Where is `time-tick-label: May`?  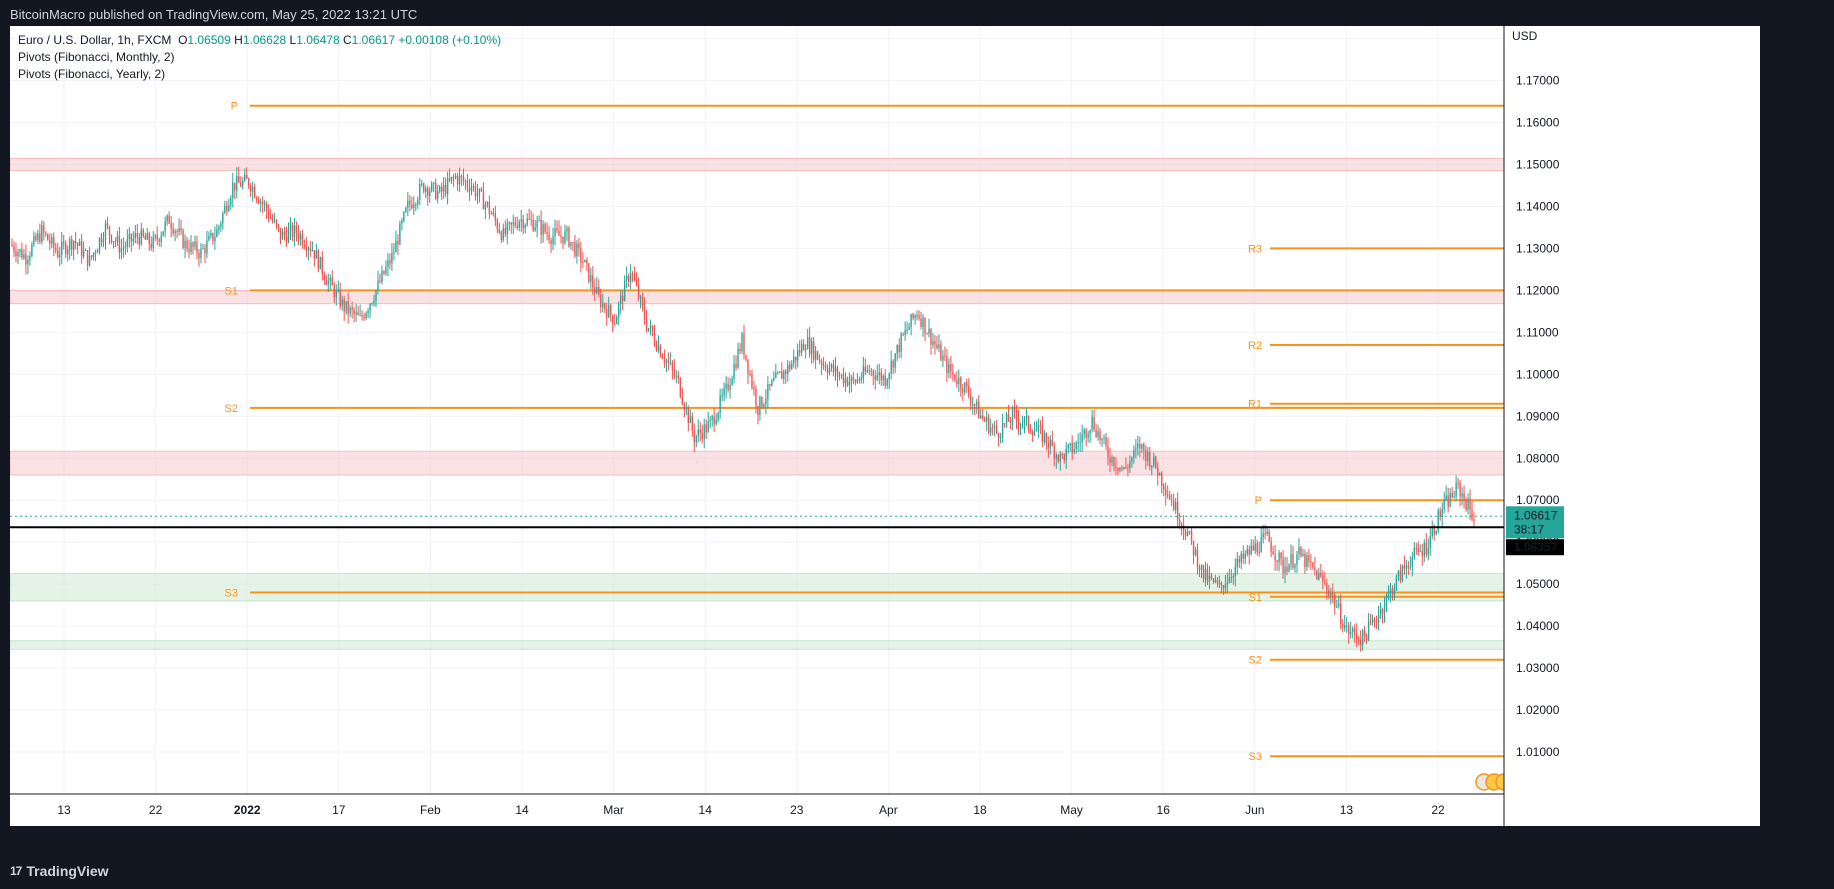 time-tick-label: May is located at coordinates (1071, 810).